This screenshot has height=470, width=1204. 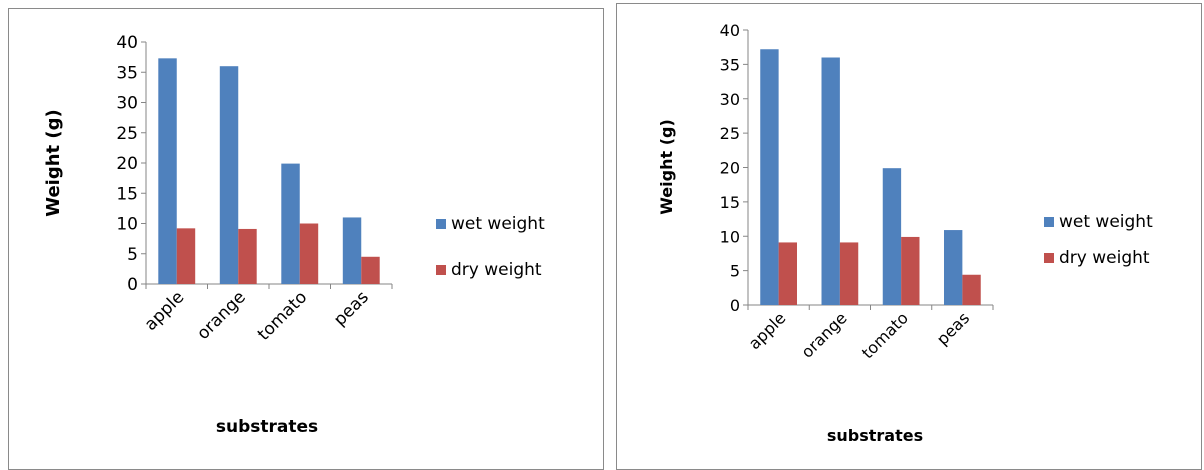 I want to click on right-y-tick-label: 5, so click(x=735, y=271).